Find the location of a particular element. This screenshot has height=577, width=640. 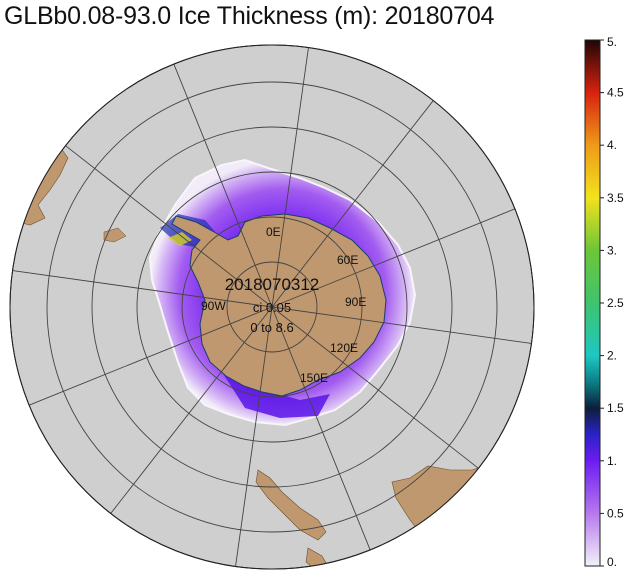

date-code-label: 2018070312 is located at coordinates (272, 284).